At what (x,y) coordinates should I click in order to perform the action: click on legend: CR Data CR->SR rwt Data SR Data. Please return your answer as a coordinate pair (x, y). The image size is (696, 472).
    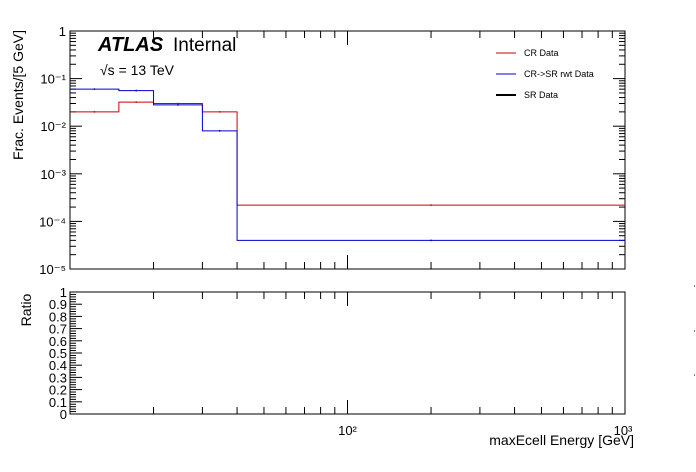
    Looking at the image, I should click on (545, 74).